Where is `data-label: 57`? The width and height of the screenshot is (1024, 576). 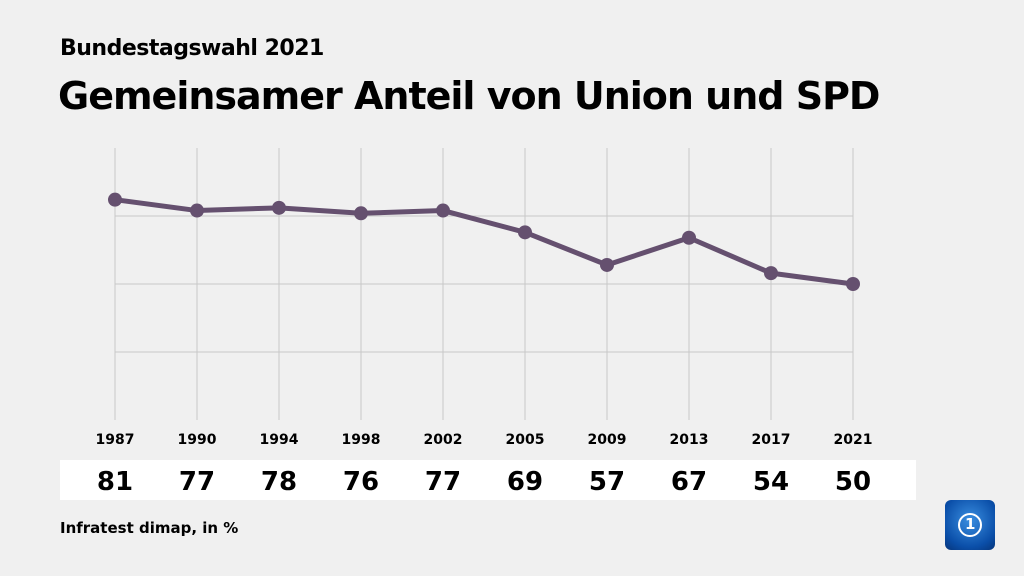 data-label: 57 is located at coordinates (607, 482).